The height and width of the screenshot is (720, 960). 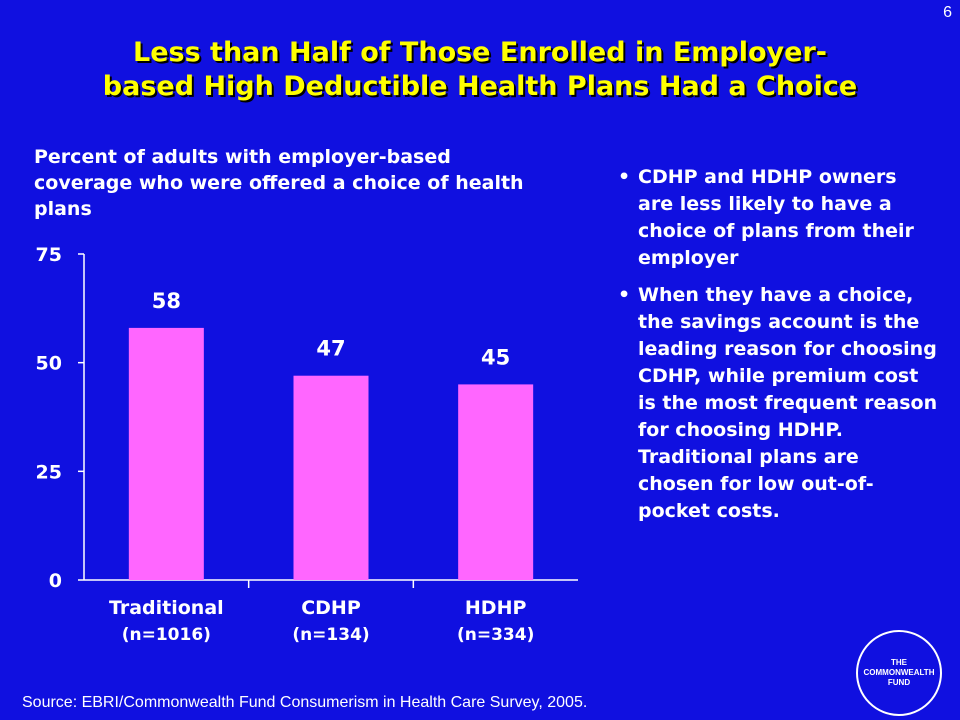 What do you see at coordinates (495, 635) in the screenshot?
I see `x-tick-sublabel: (n=334)` at bounding box center [495, 635].